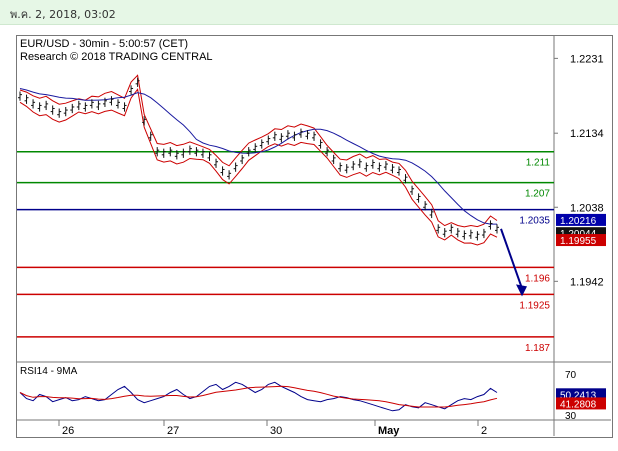 This screenshot has width=618, height=451. What do you see at coordinates (49, 371) in the screenshot?
I see `rsi-label: RSI14 - 9MA` at bounding box center [49, 371].